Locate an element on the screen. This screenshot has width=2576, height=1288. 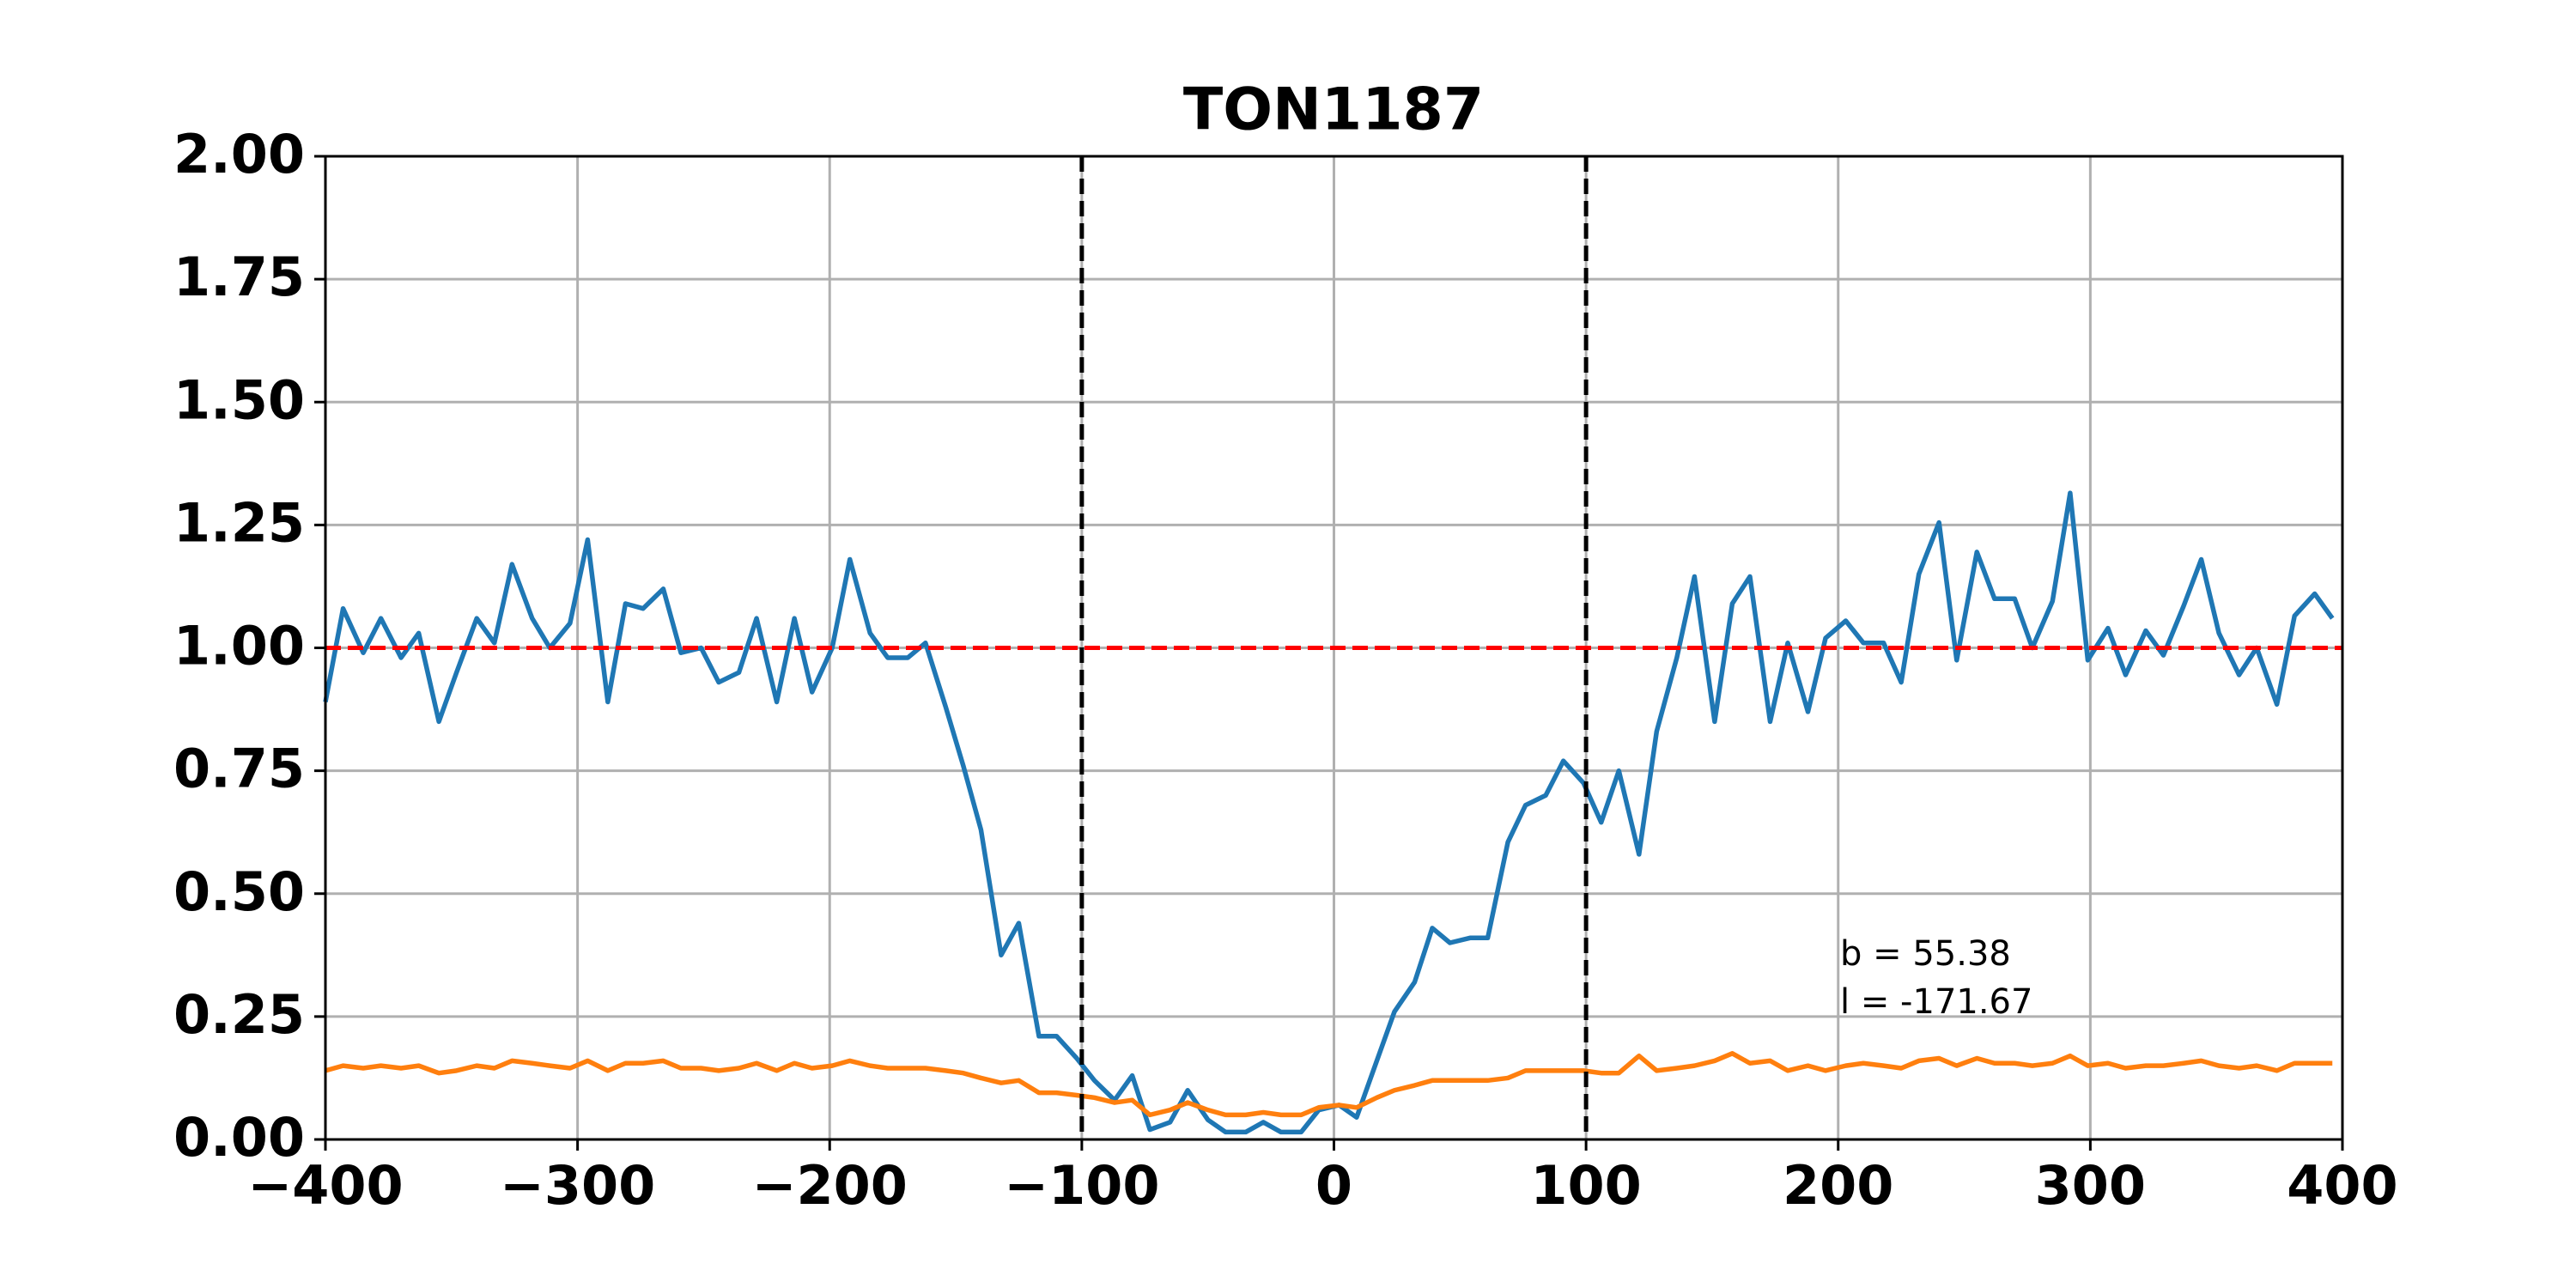
annotation: b = 55.38 is located at coordinates (1925, 954).